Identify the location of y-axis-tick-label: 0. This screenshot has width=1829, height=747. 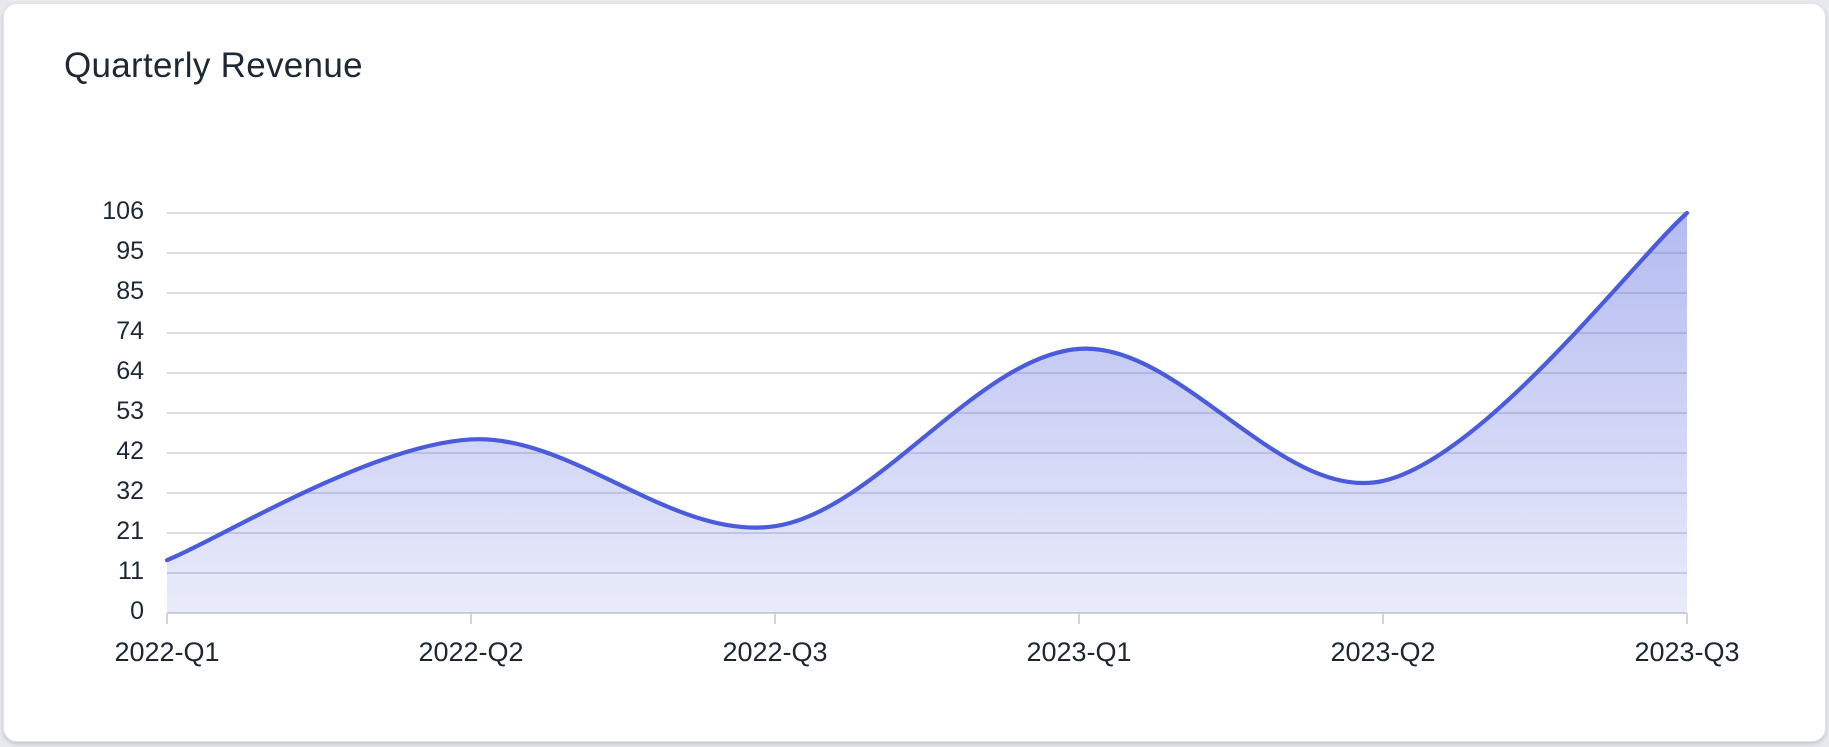
(137, 611).